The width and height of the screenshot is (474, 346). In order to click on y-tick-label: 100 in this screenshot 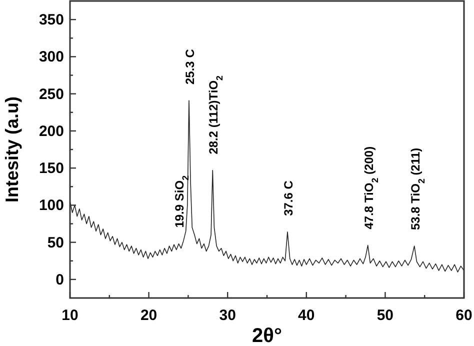, I will do `click(51, 205)`.